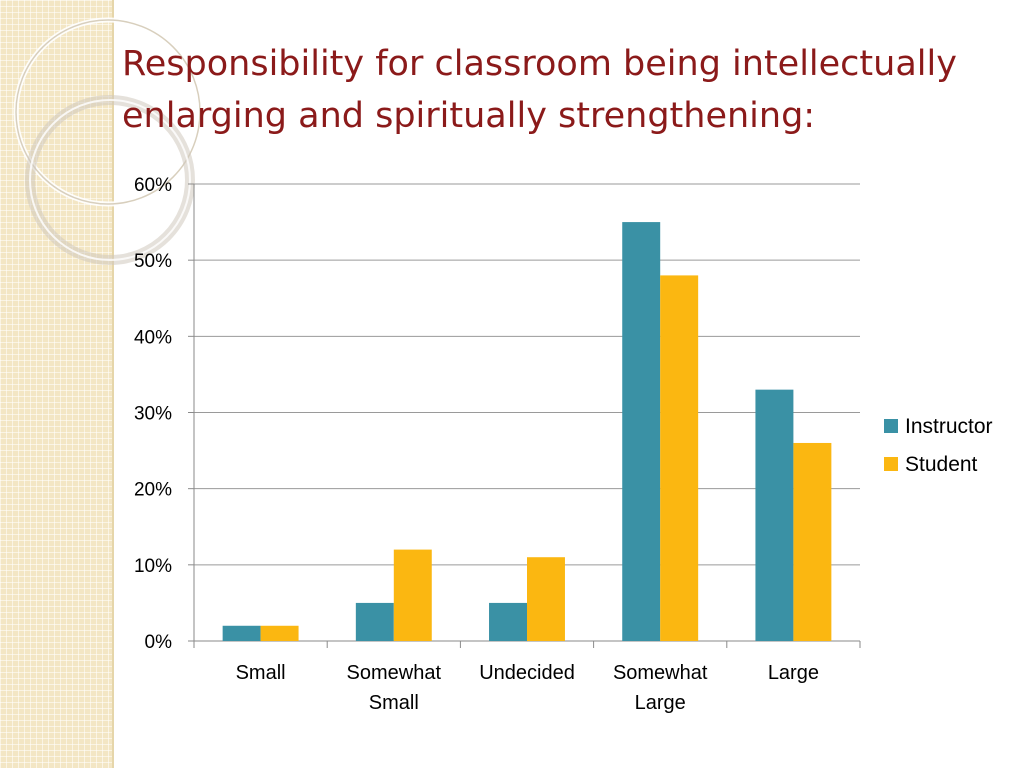 The height and width of the screenshot is (768, 1024). Describe the element at coordinates (941, 464) in the screenshot. I see `legend-label-student: Student` at that location.